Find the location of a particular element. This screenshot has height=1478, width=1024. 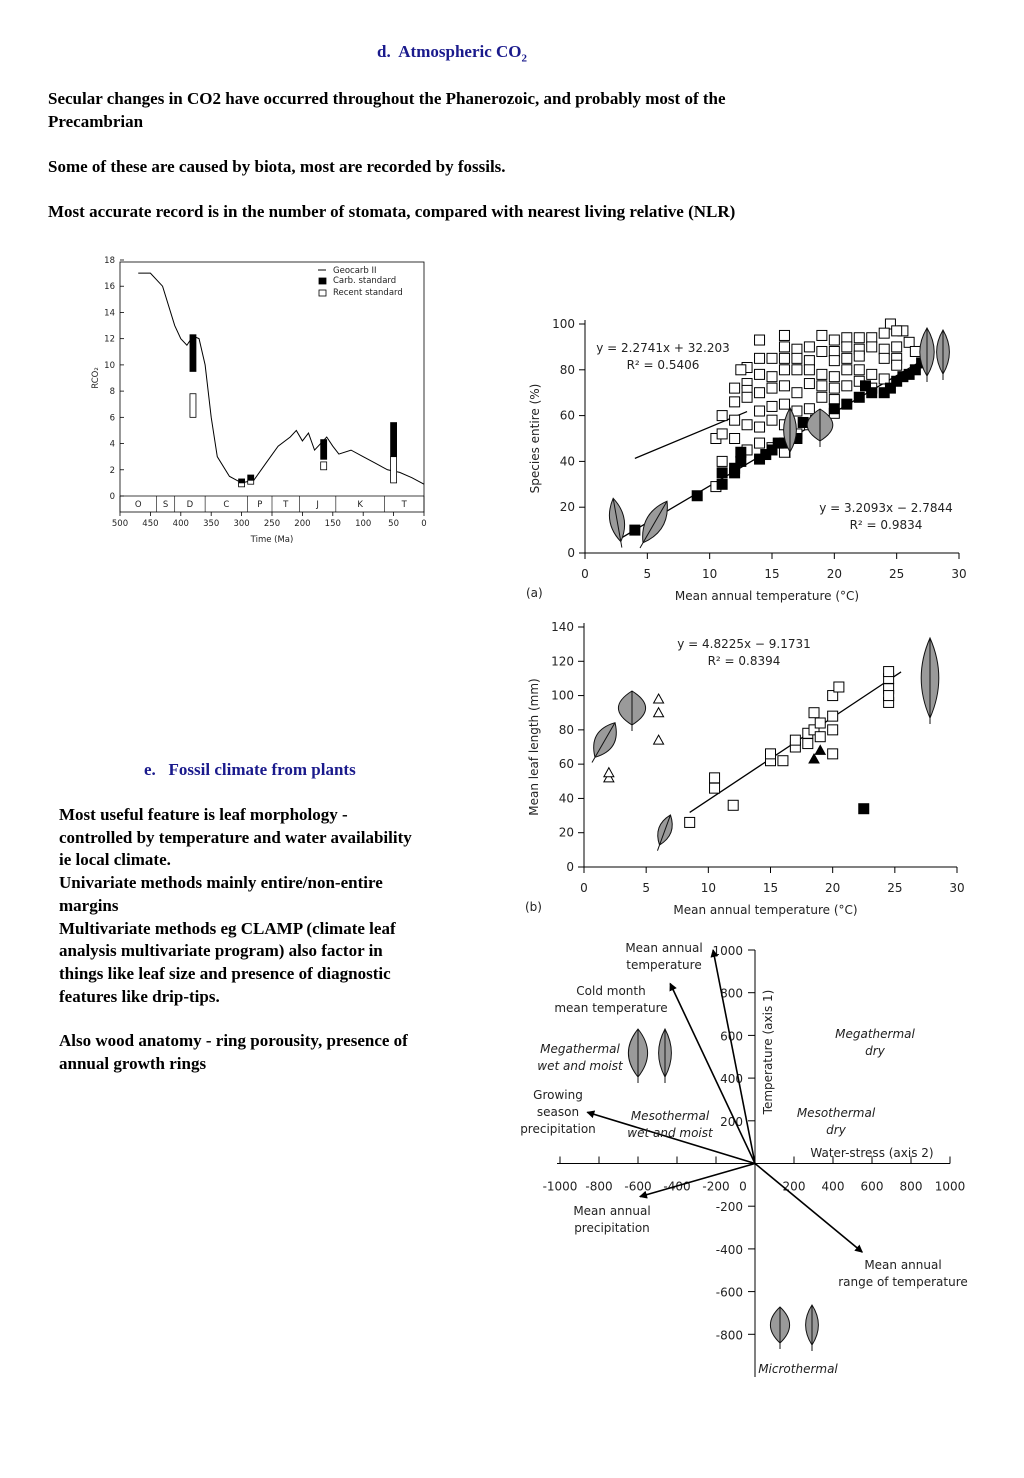

region-label: Megathermal is located at coordinates (875, 1034).